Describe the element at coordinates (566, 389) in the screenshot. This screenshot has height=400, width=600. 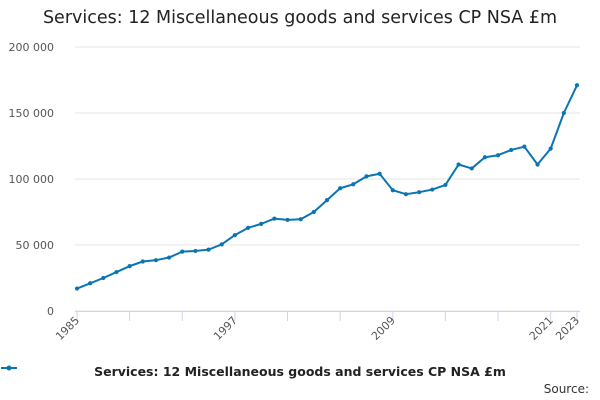
I see `source-label: Source:` at that location.